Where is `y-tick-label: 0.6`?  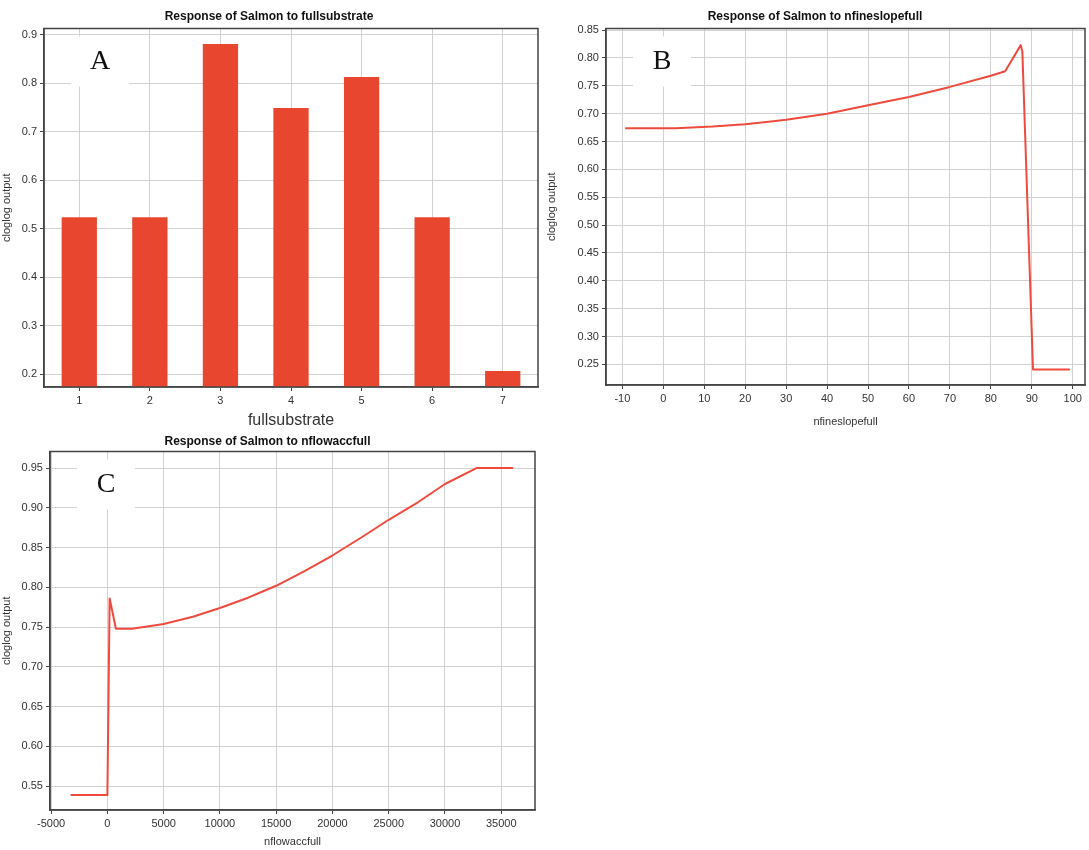 y-tick-label: 0.6 is located at coordinates (29, 179).